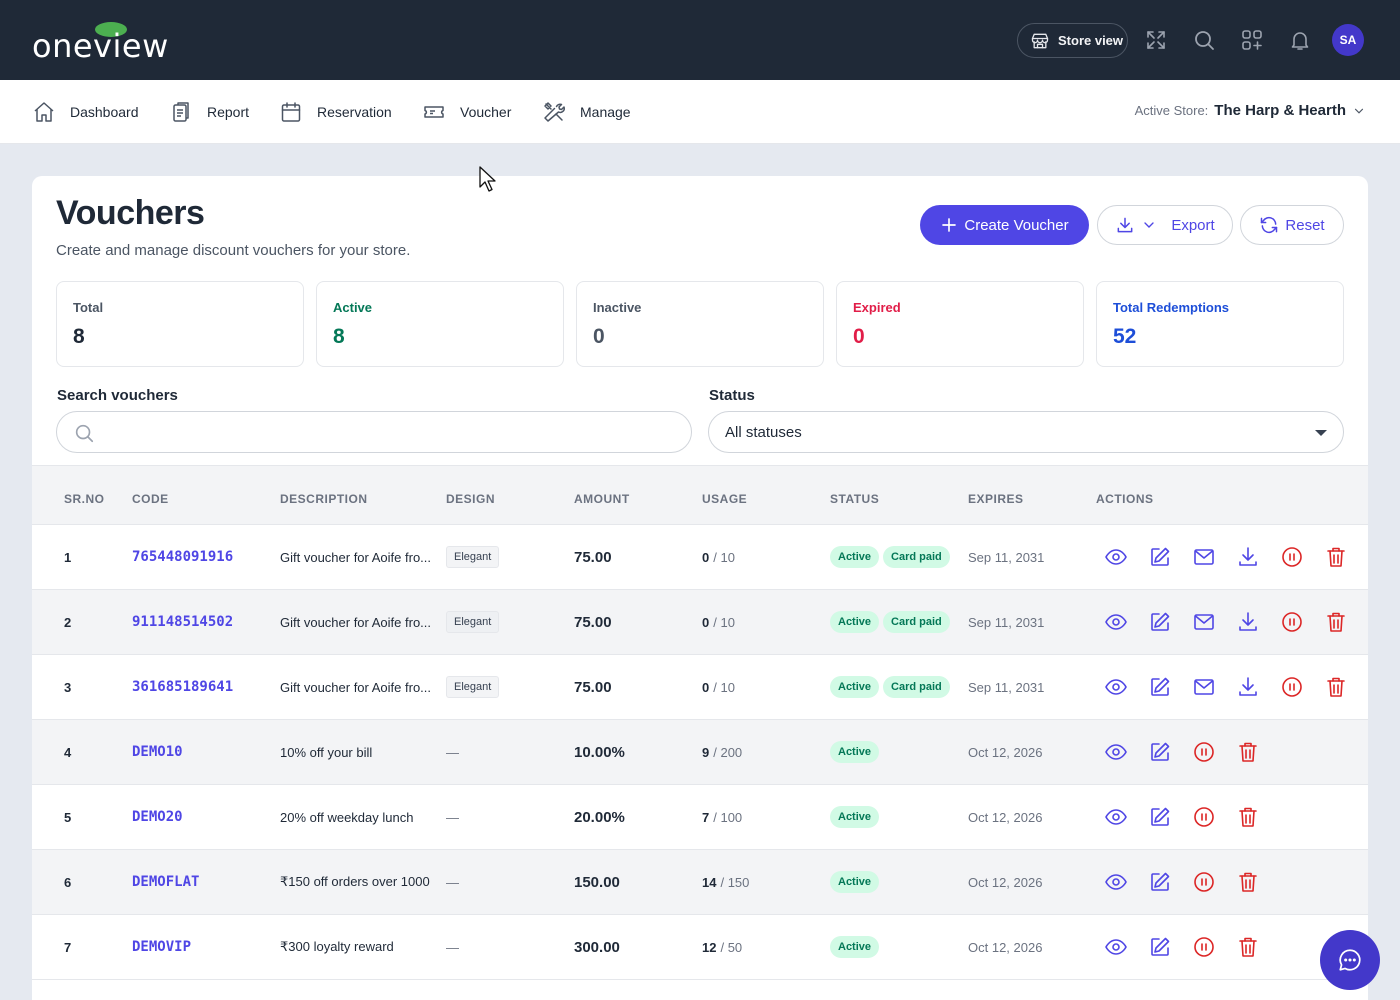  Describe the element at coordinates (392, 432) in the screenshot. I see `search-input` at that location.